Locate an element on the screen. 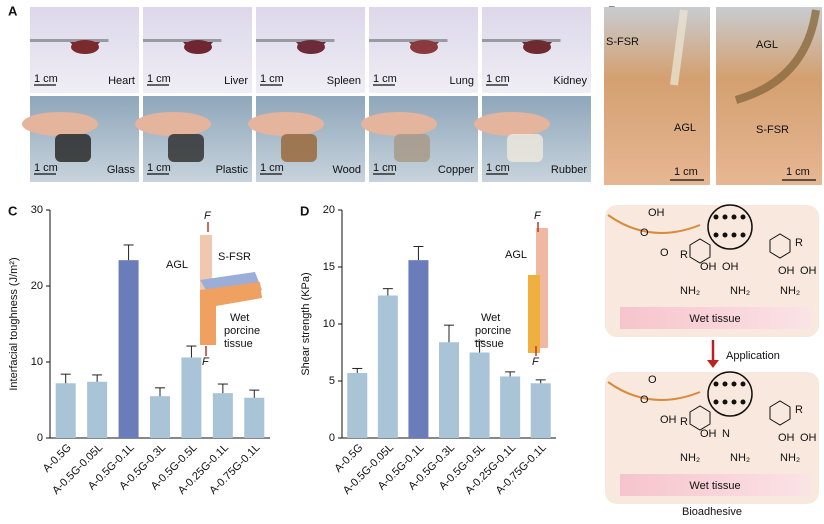 The image size is (824, 524). label: Application is located at coordinates (753, 356).